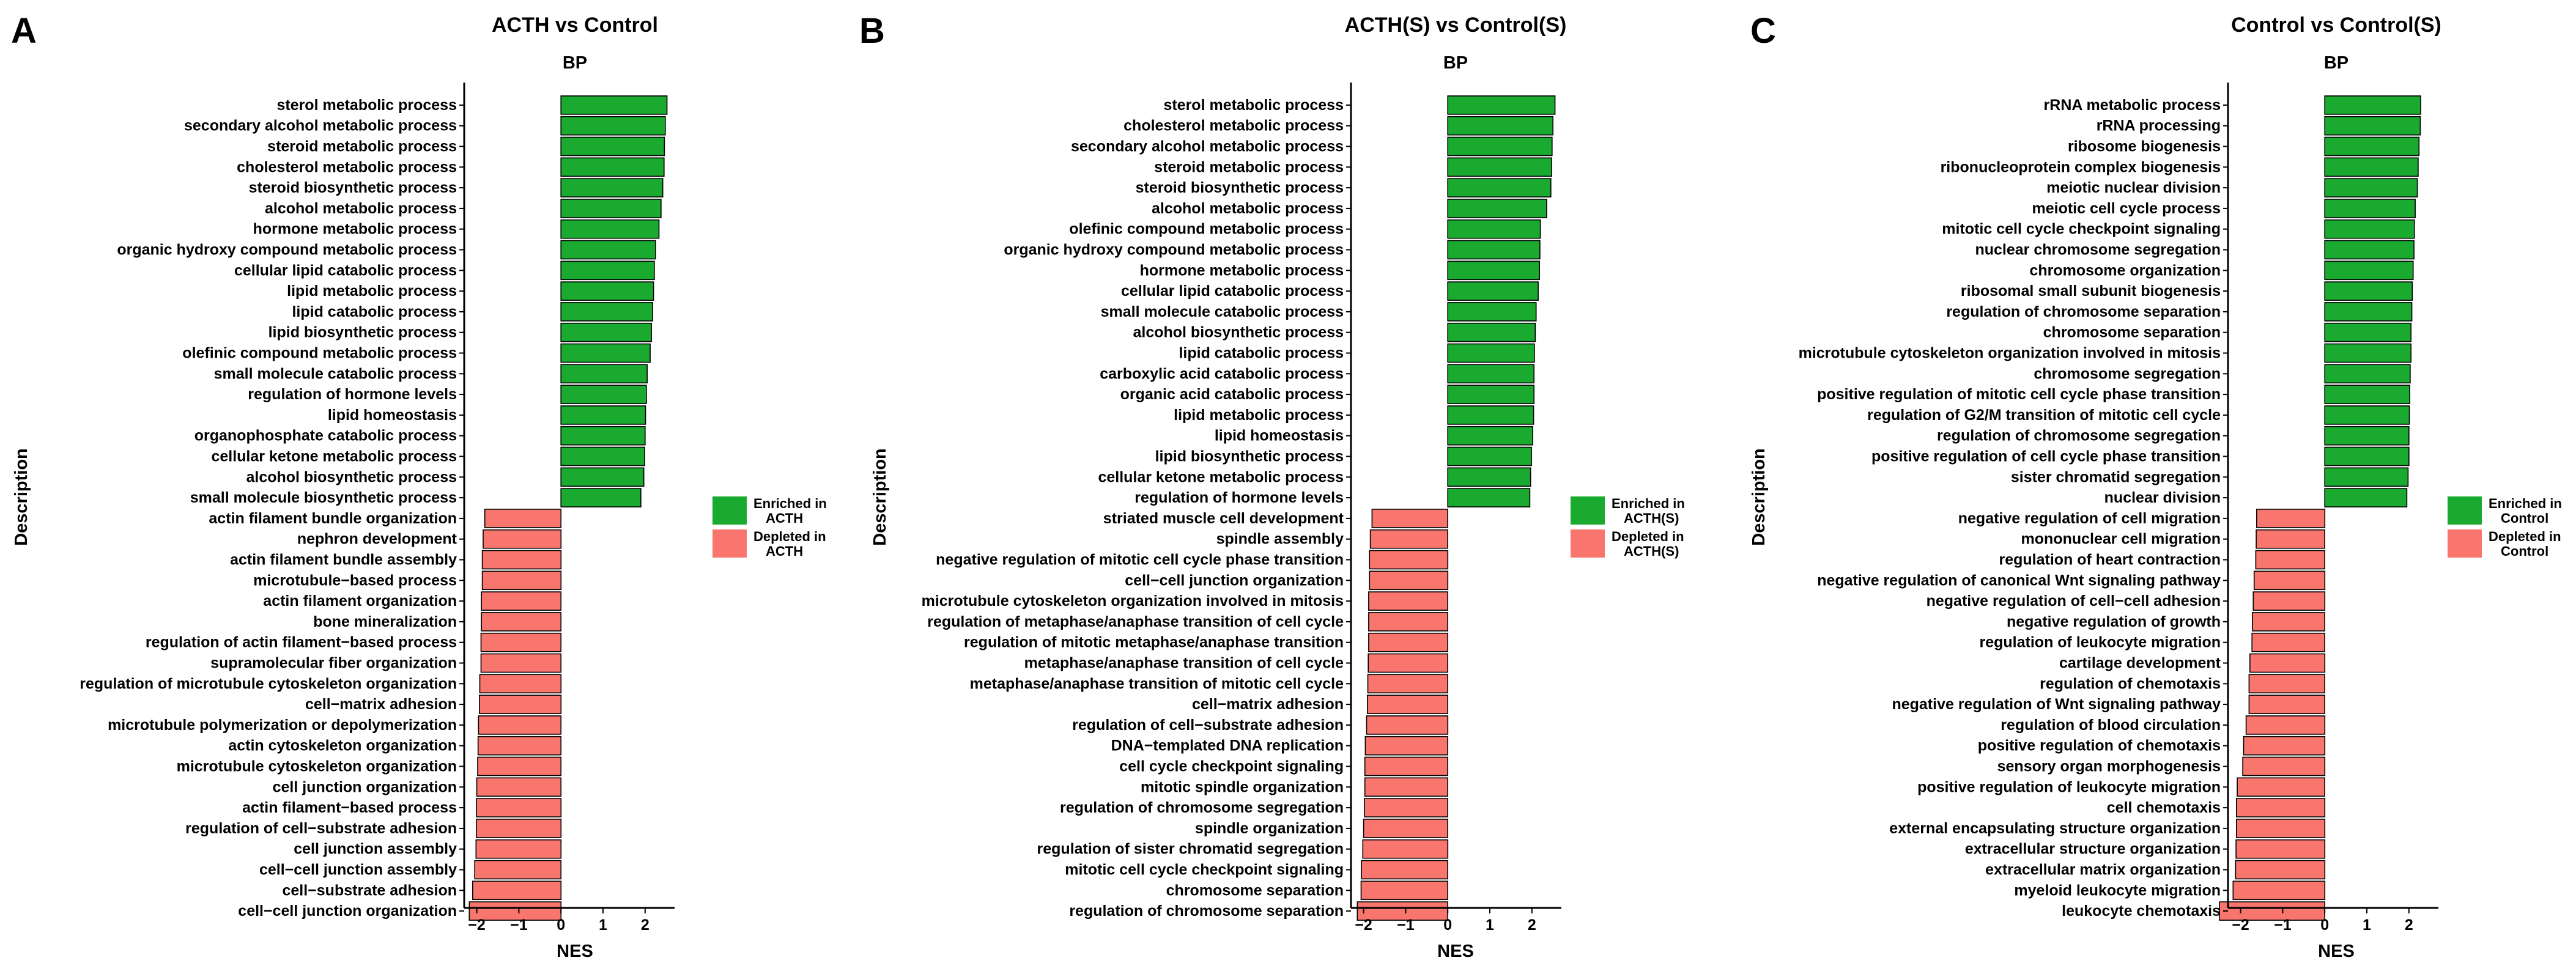 This screenshot has width=2576, height=966. Describe the element at coordinates (2100, 642) in the screenshot. I see `category-label: regulation of leukocyte migration` at that location.